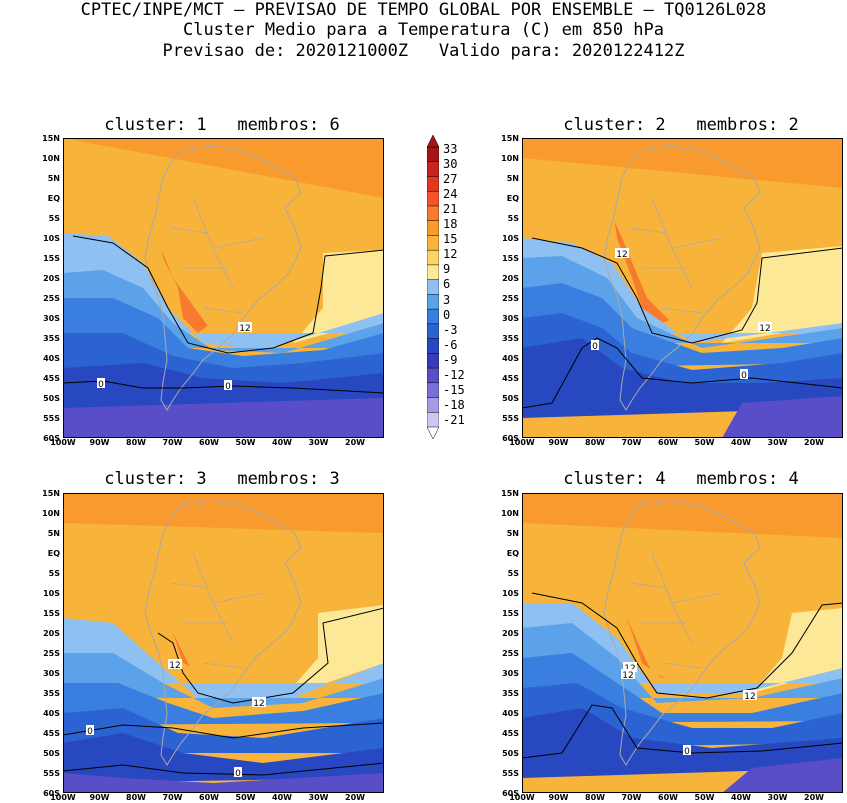  I want to click on colorbar-label: -6, so click(450, 344).